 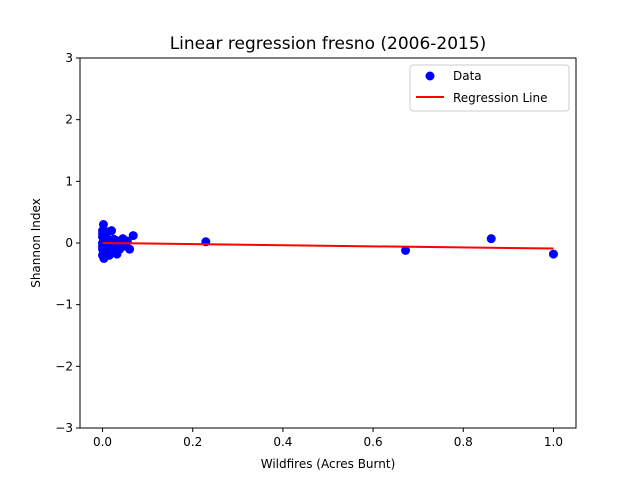 What do you see at coordinates (192, 442) in the screenshot?
I see `x-tick-label: 0.2` at bounding box center [192, 442].